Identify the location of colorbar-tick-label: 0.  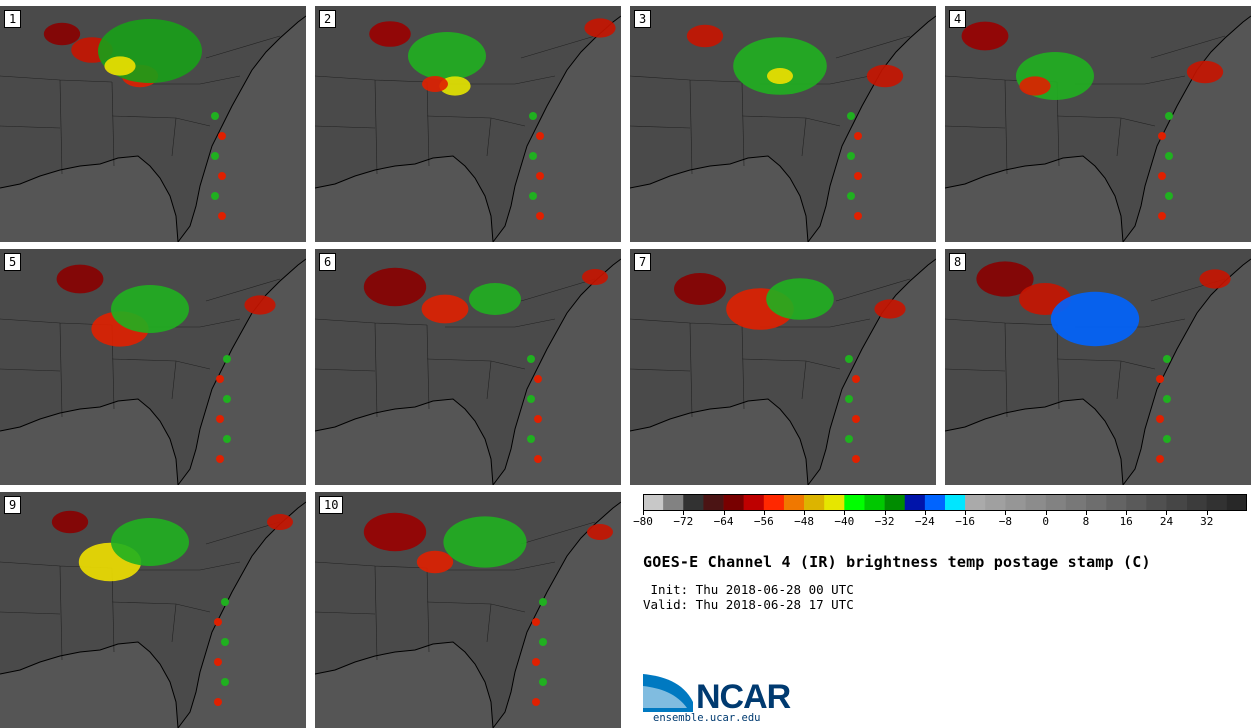
(1045, 521).